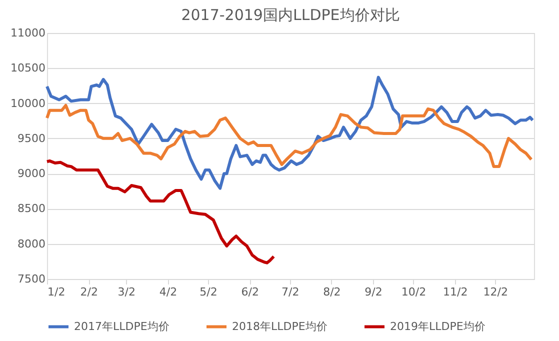 The height and width of the screenshot is (341, 559). I want to click on x-tick-label: 9/2, so click(373, 292).